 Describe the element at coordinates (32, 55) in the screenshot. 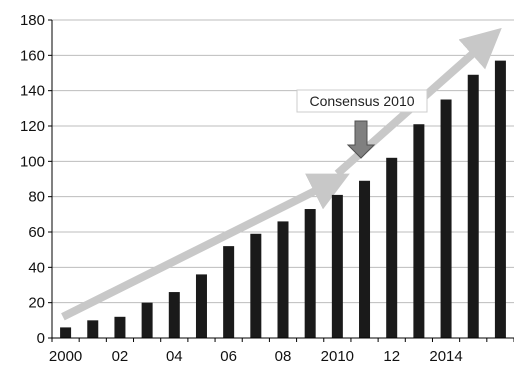

I see `y-tick-label: 160` at that location.